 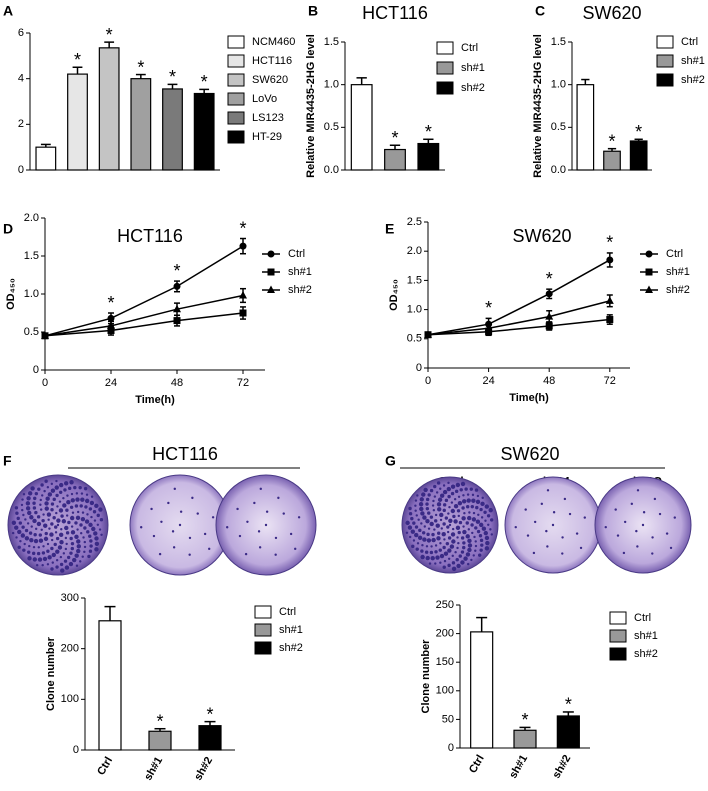 I want to click on legend-marker, so click(x=649, y=289).